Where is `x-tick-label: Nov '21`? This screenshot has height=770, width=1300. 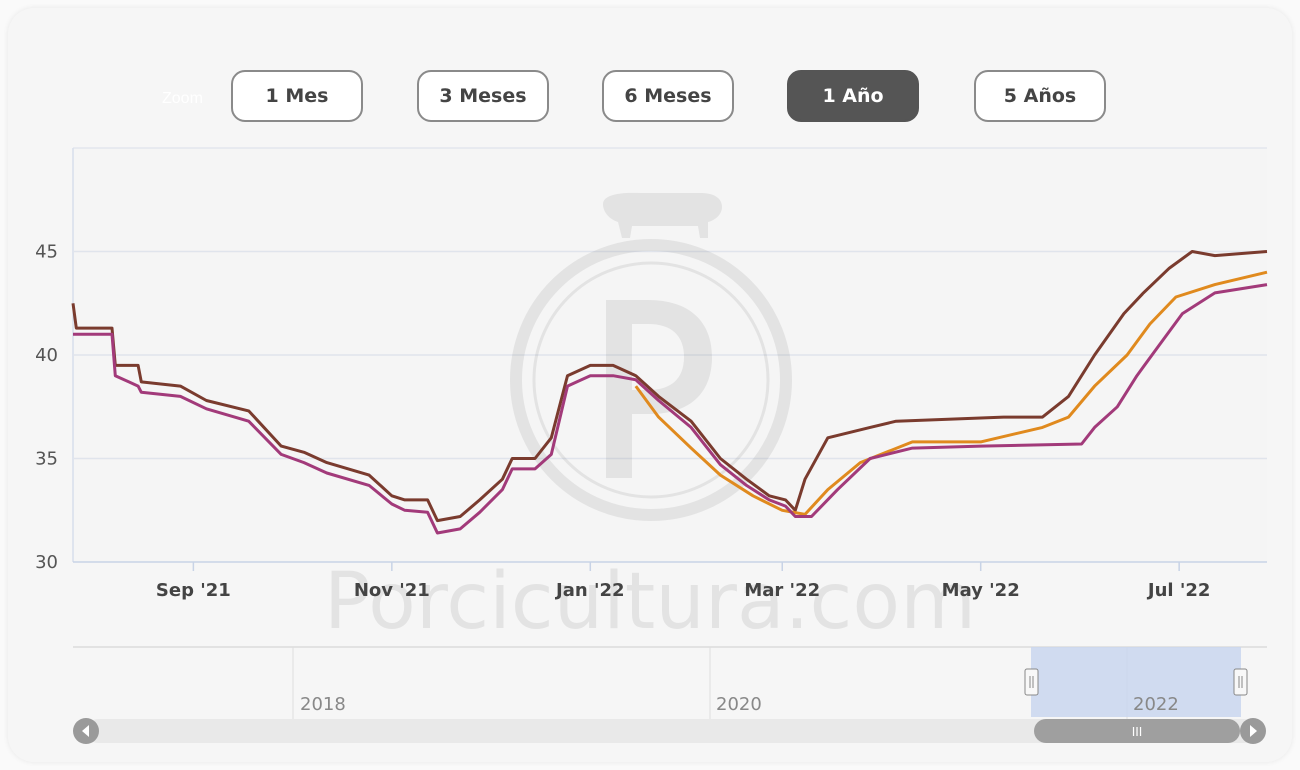
x-tick-label: Nov '21 is located at coordinates (392, 590).